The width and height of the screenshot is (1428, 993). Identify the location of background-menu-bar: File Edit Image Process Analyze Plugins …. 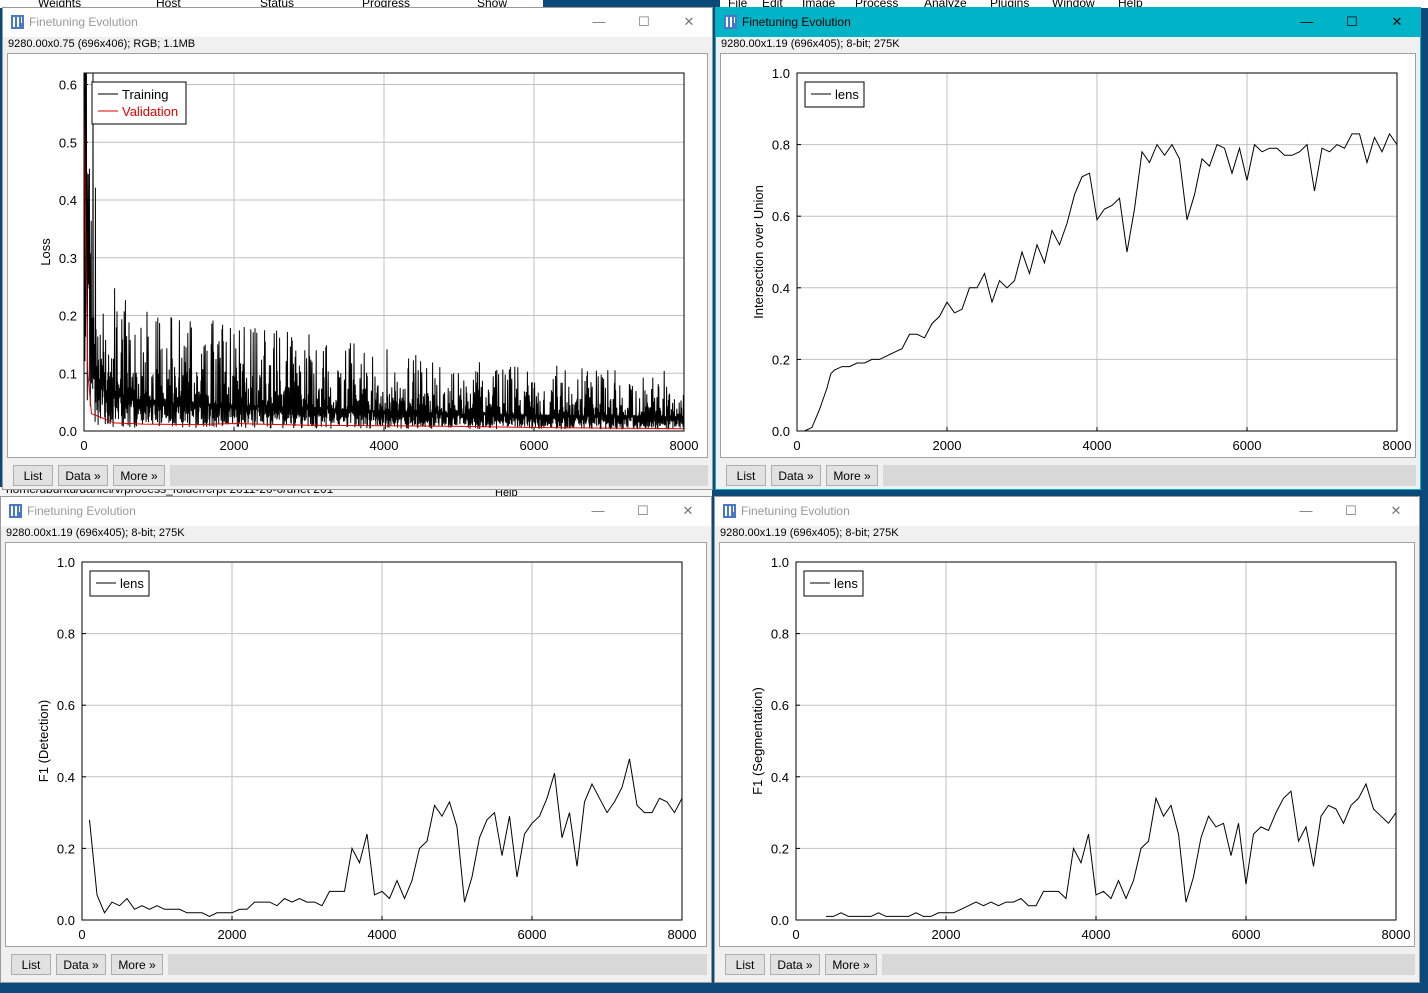
(1074, 4).